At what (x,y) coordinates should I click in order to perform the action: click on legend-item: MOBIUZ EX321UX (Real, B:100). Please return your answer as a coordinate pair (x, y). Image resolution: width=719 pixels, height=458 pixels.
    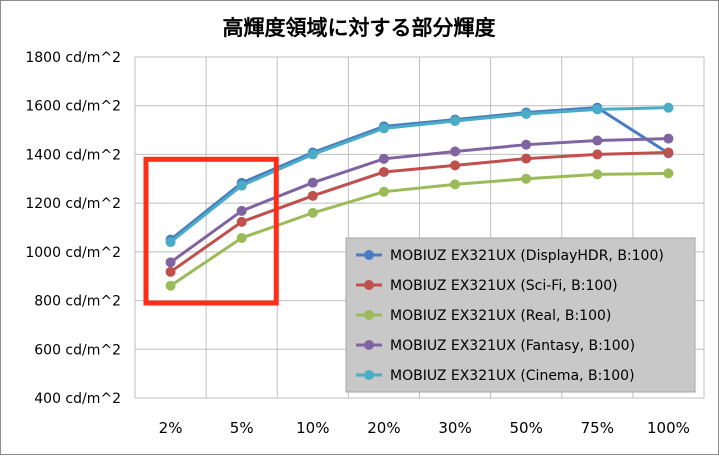
    Looking at the image, I should click on (483, 316).